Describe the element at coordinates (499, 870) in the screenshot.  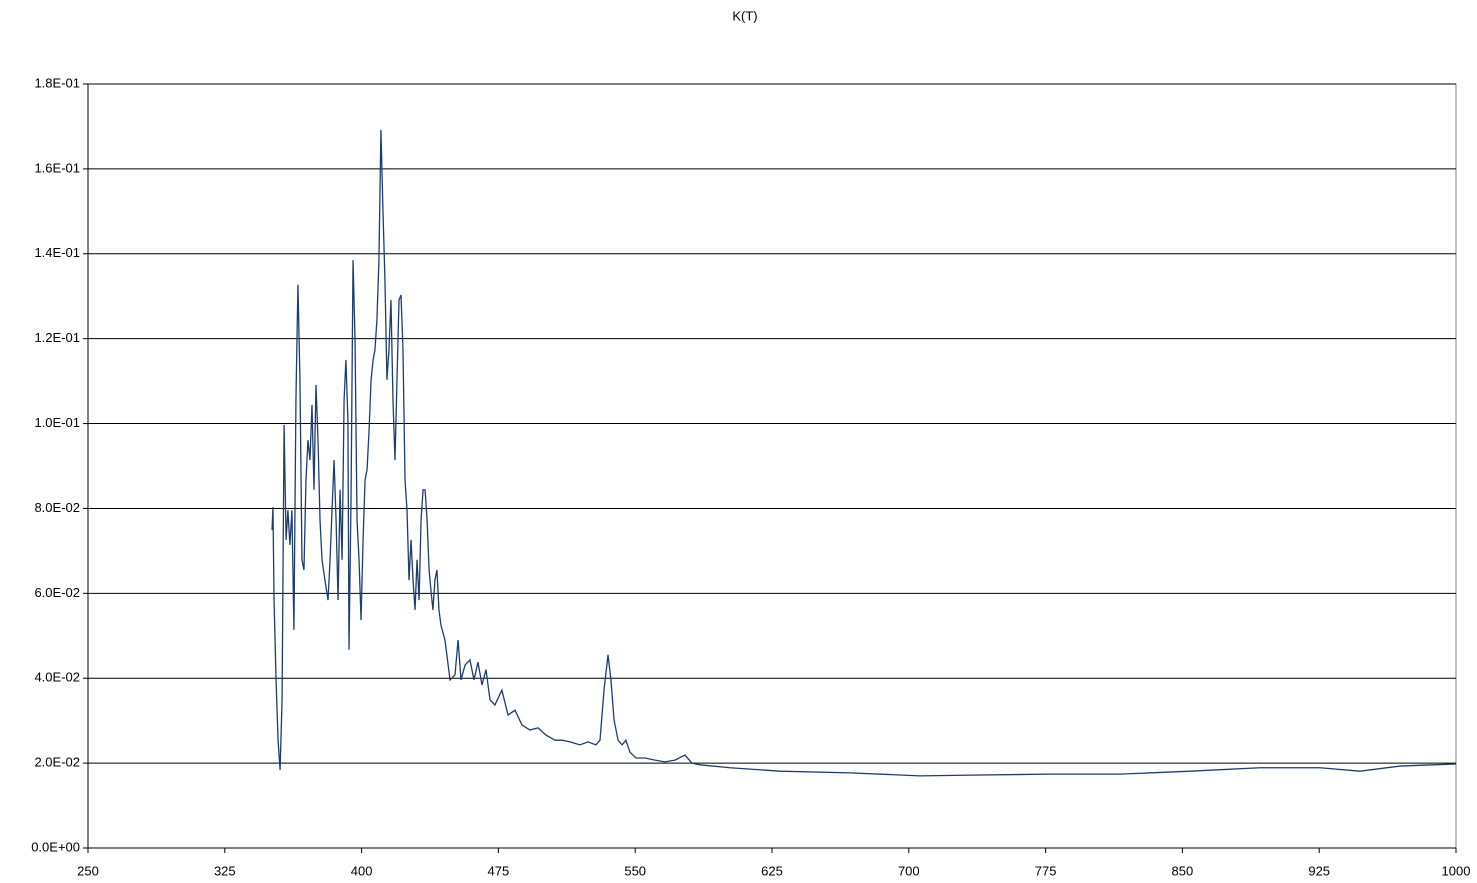
I see `x-tick-label: 475` at that location.